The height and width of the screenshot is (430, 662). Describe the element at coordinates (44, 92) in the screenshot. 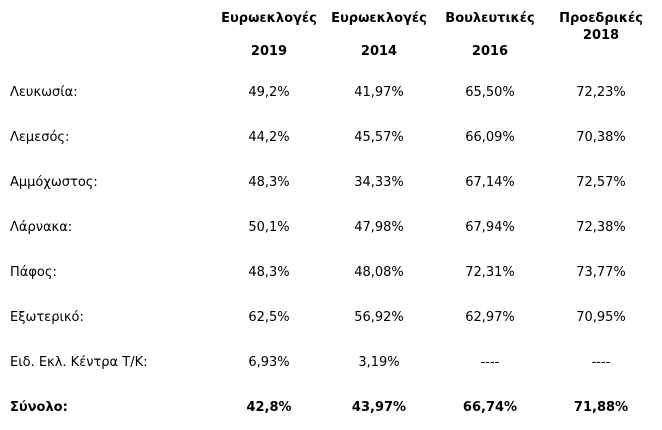

I see `row-label: Λευκωσία:` at that location.